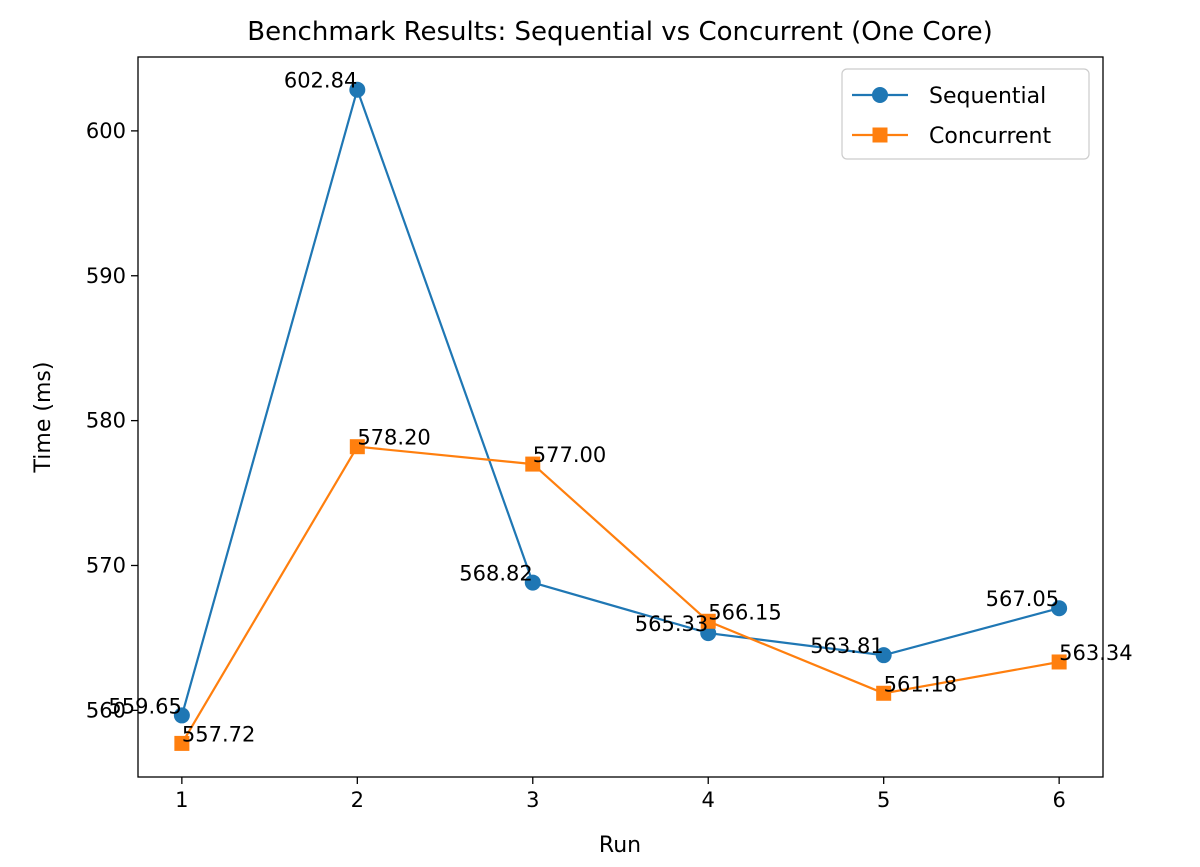 Image resolution: width=1200 pixels, height=867 pixels. What do you see at coordinates (671, 624) in the screenshot?
I see `data-label-sequential: 565.33` at bounding box center [671, 624].